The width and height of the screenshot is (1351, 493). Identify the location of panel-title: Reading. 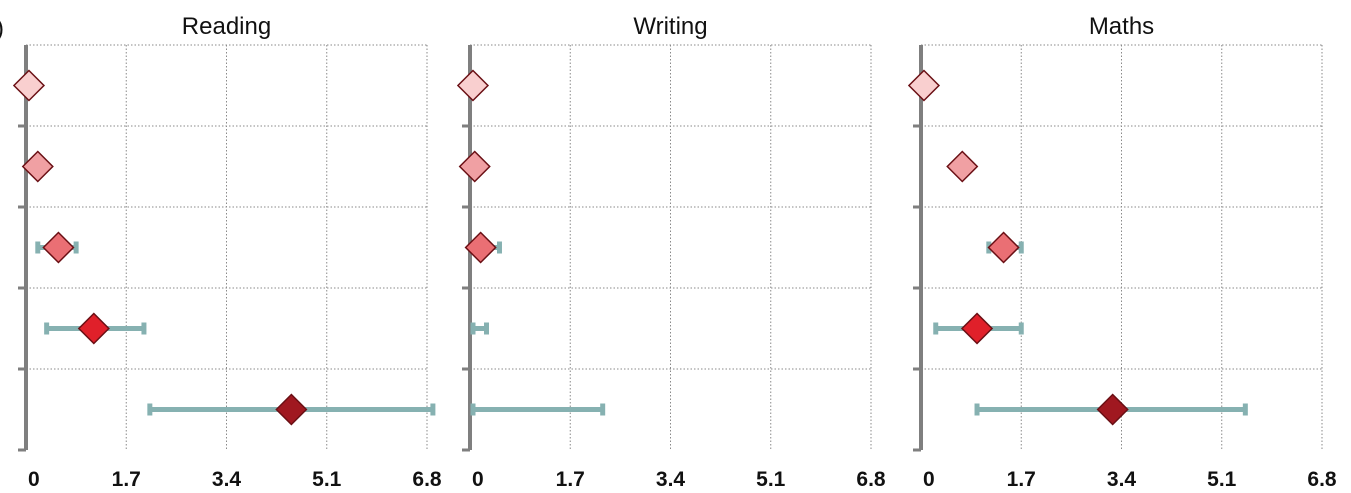
(226, 26).